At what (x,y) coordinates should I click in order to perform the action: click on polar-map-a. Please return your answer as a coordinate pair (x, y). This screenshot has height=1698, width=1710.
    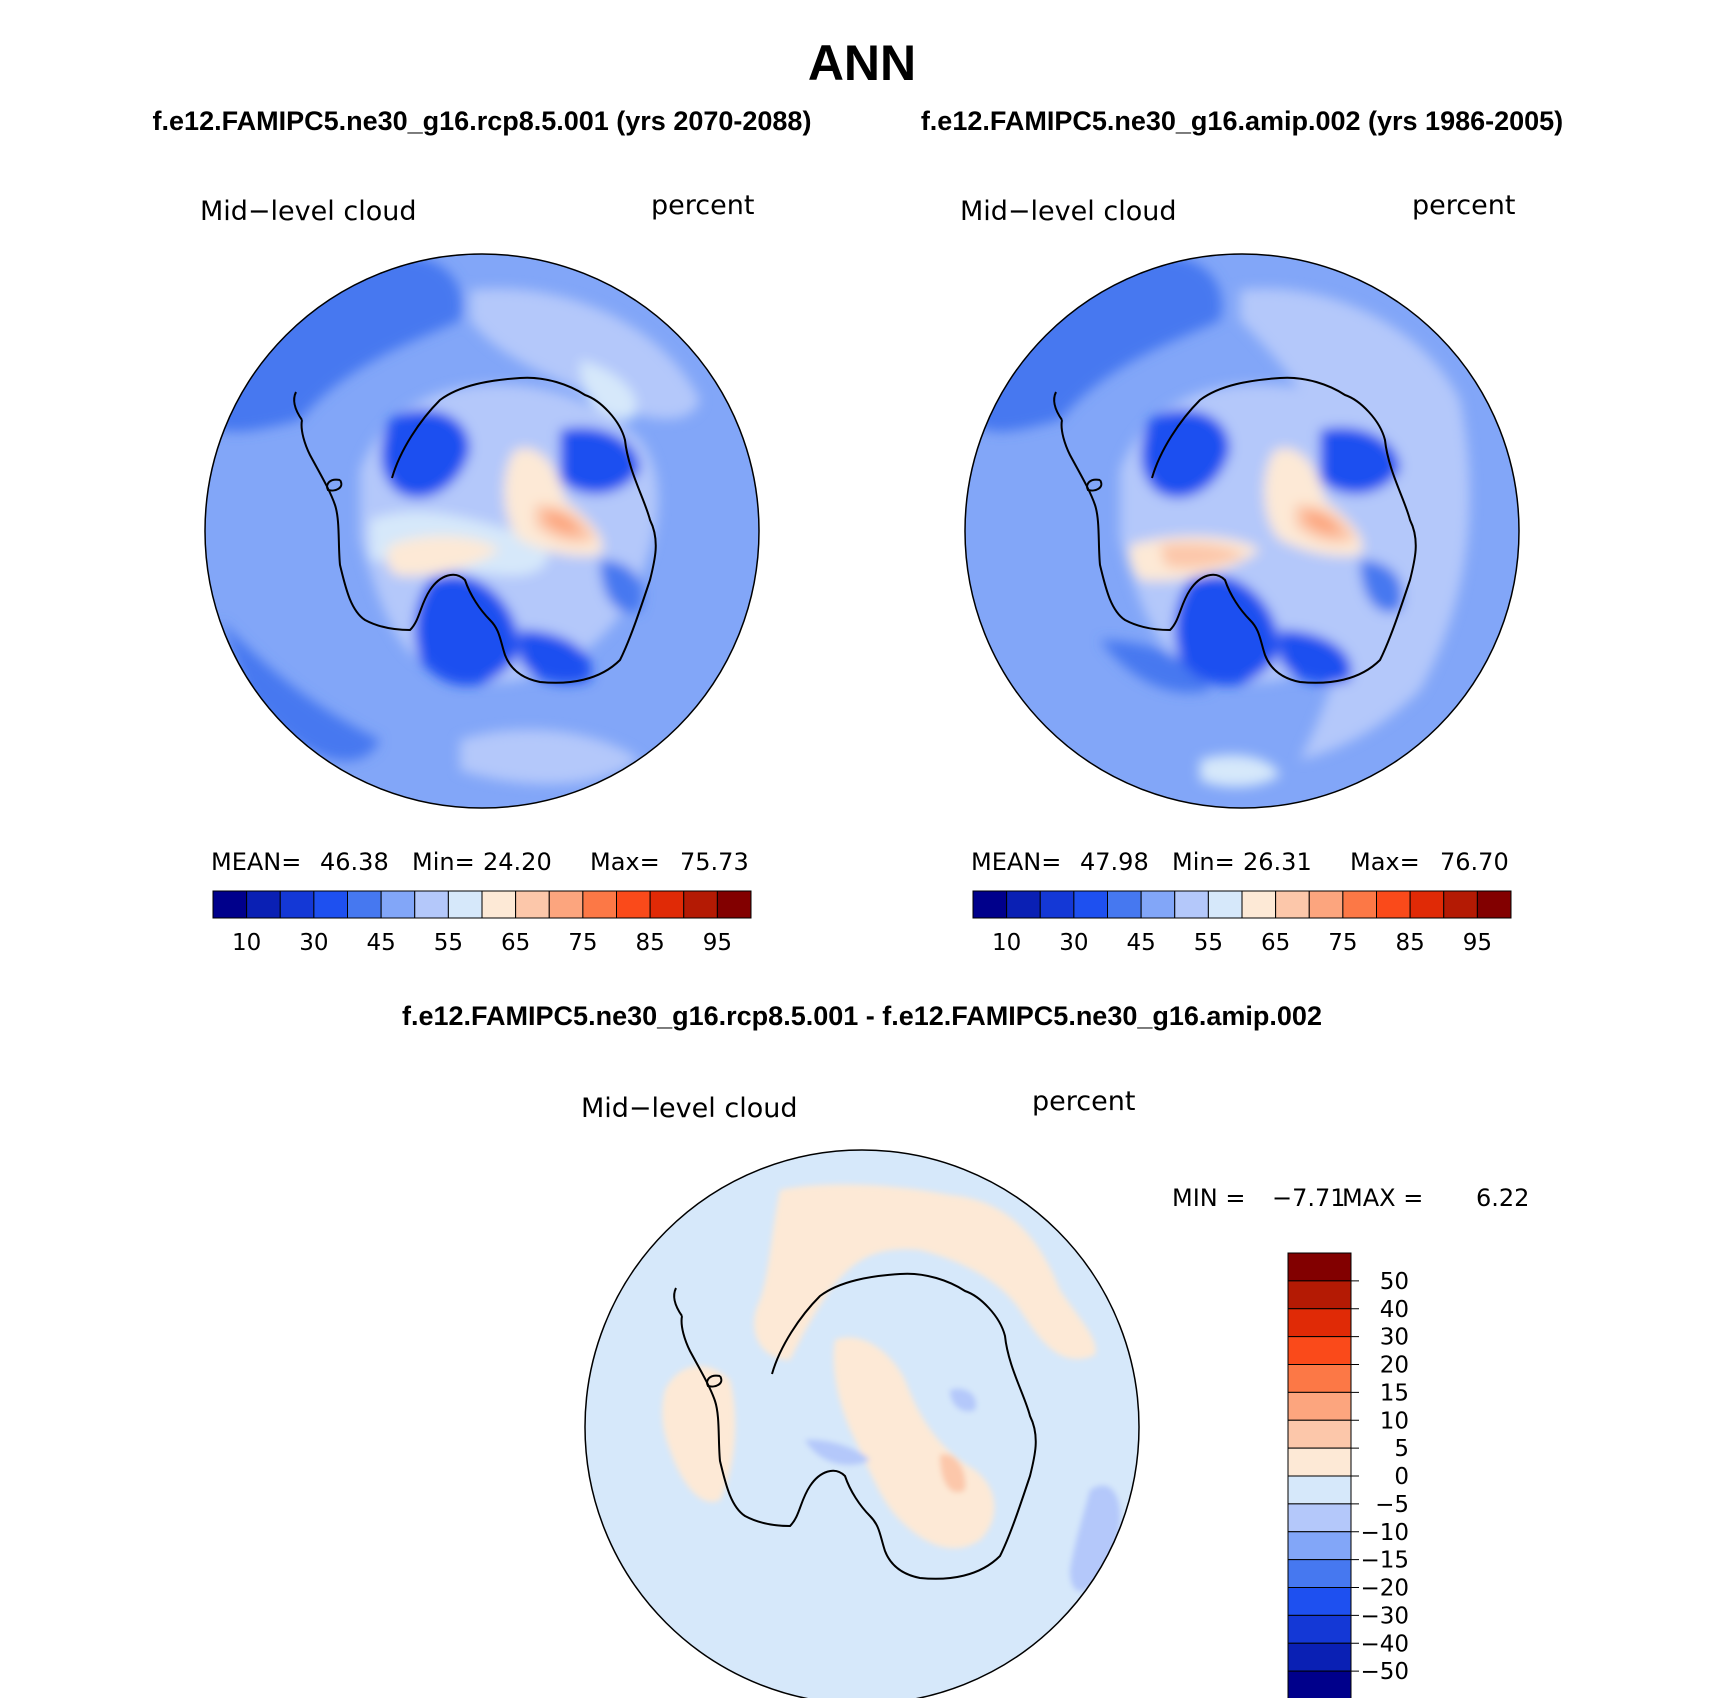
    Looking at the image, I should click on (482, 531).